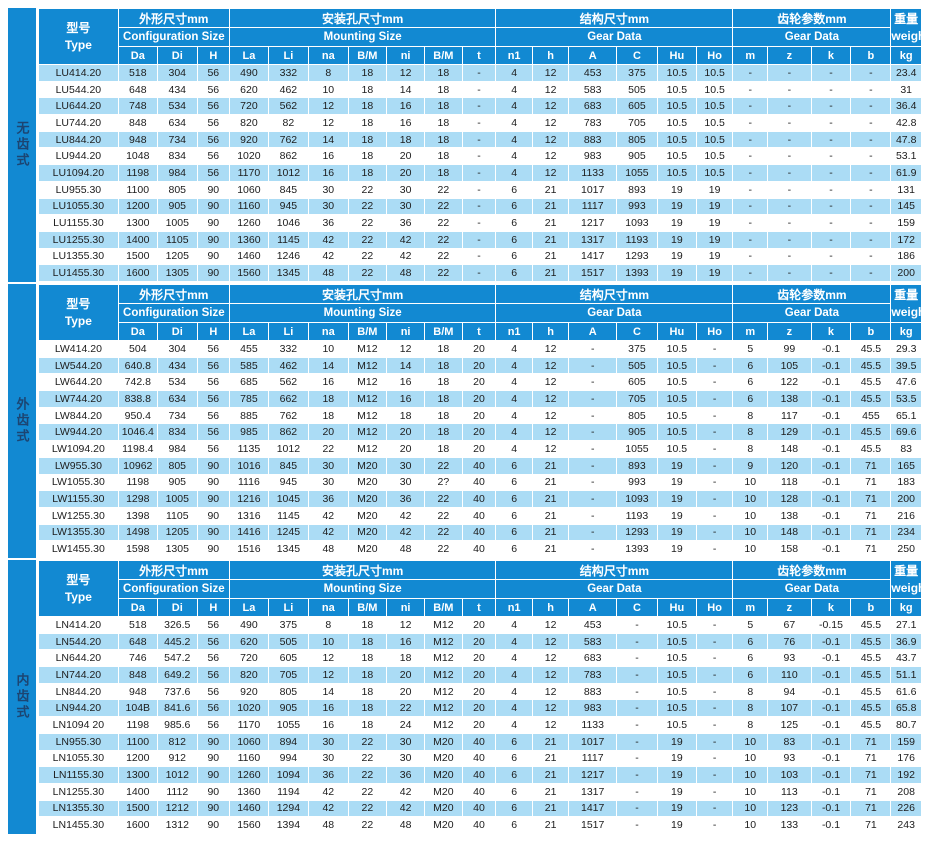  I want to click on value-cell: 1055, so click(637, 173).